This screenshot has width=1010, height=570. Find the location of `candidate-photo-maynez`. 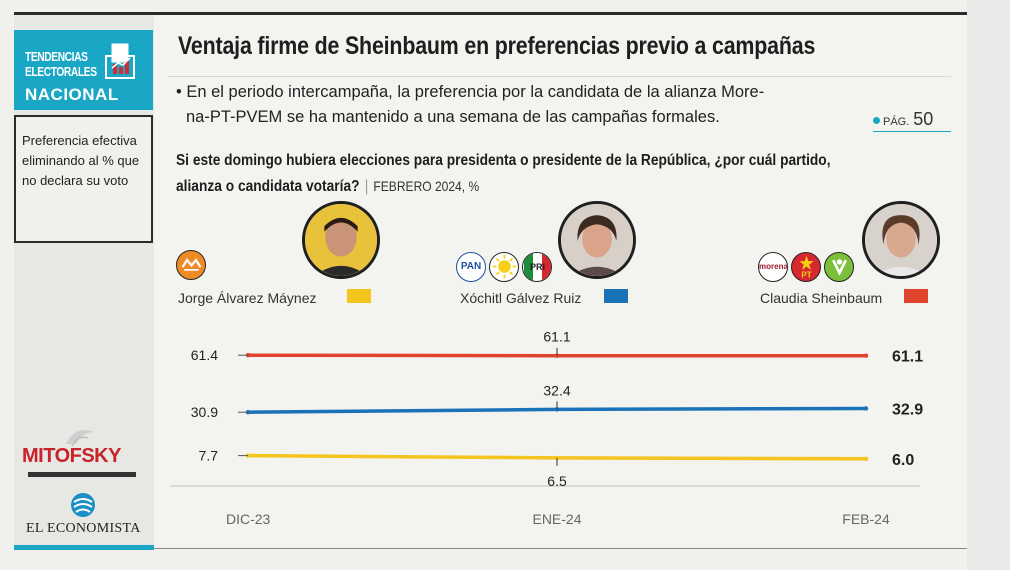

candidate-photo-maynez is located at coordinates (341, 240).